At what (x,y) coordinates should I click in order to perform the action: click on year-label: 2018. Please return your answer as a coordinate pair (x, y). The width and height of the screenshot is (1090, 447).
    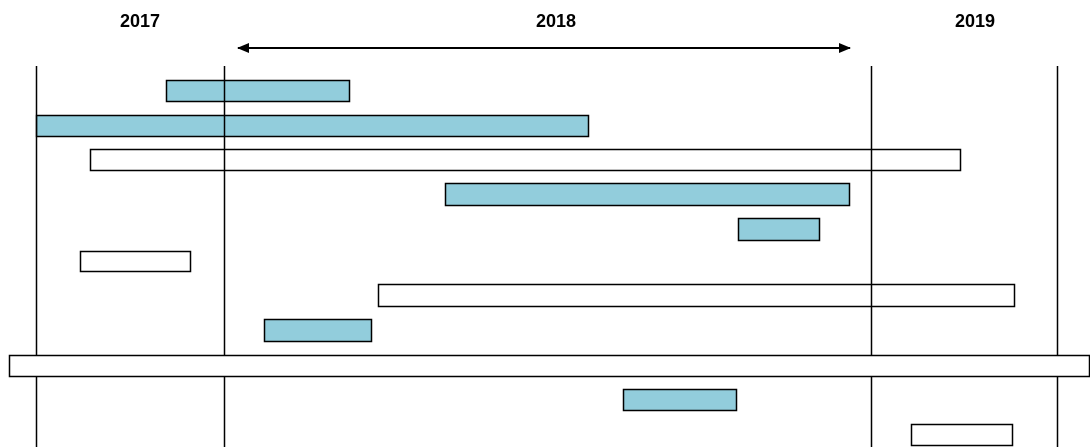
    Looking at the image, I should click on (556, 21).